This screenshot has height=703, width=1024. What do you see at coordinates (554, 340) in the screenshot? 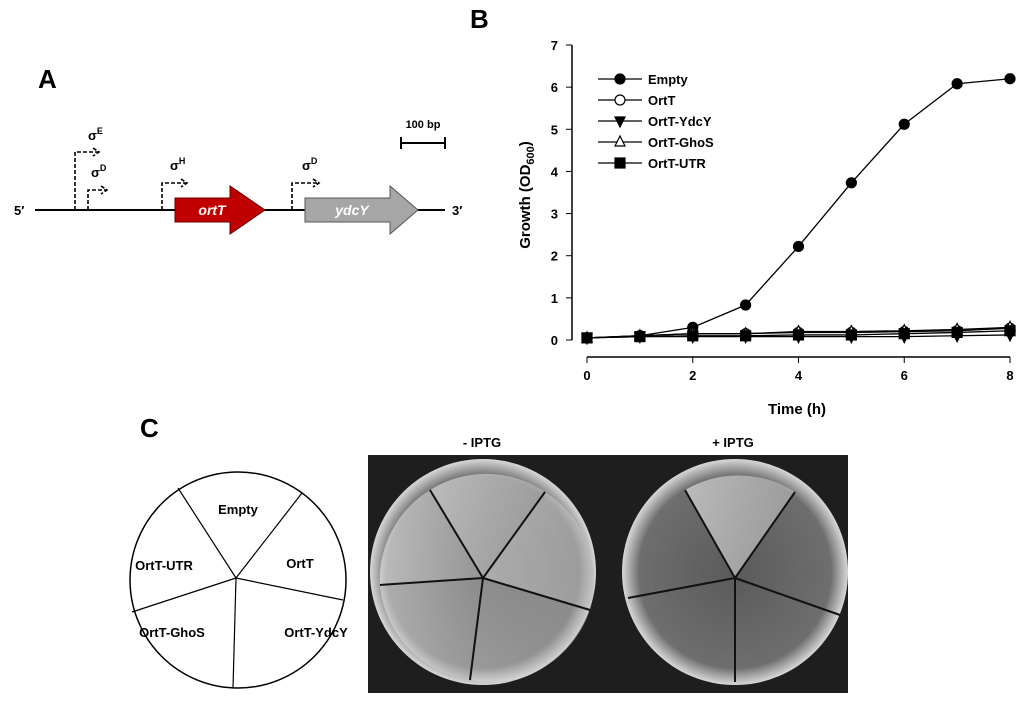
I see `y-tick-label: 0` at bounding box center [554, 340].